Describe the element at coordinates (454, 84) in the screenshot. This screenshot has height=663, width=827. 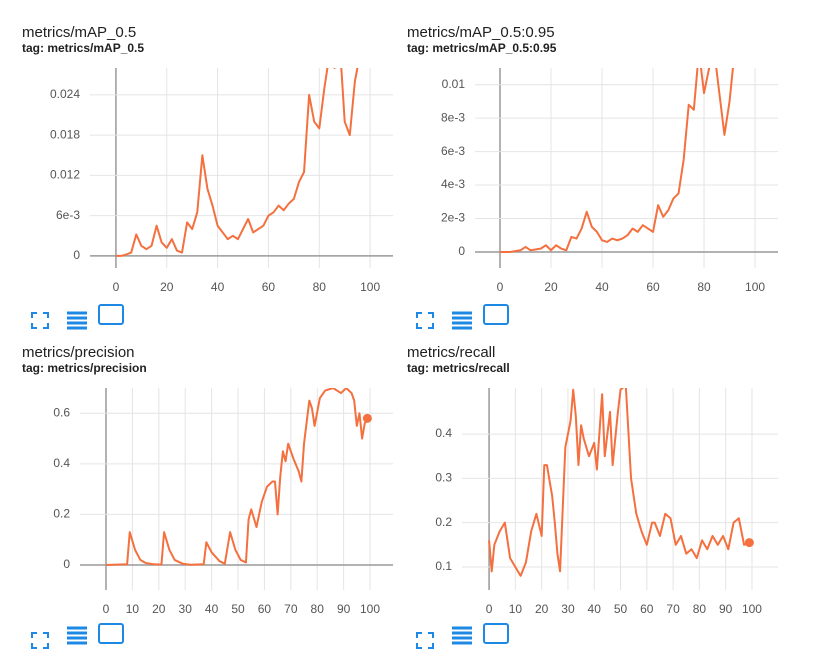
I see `y-tick-label: 0.01` at that location.